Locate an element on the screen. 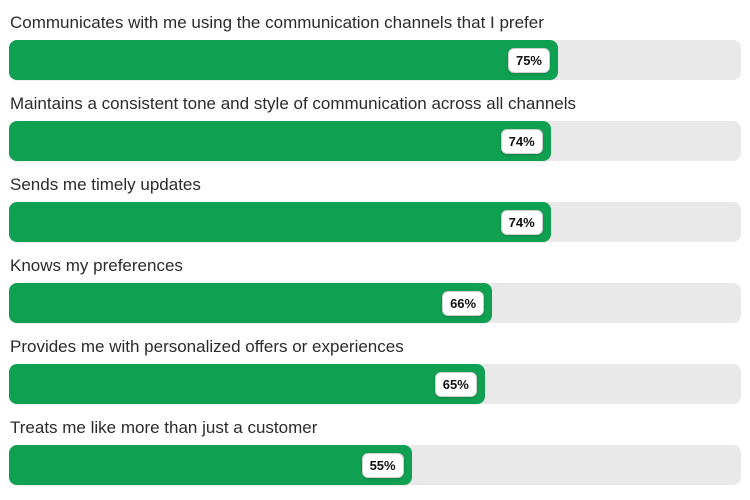  bar-track: 75% is located at coordinates (375, 60).